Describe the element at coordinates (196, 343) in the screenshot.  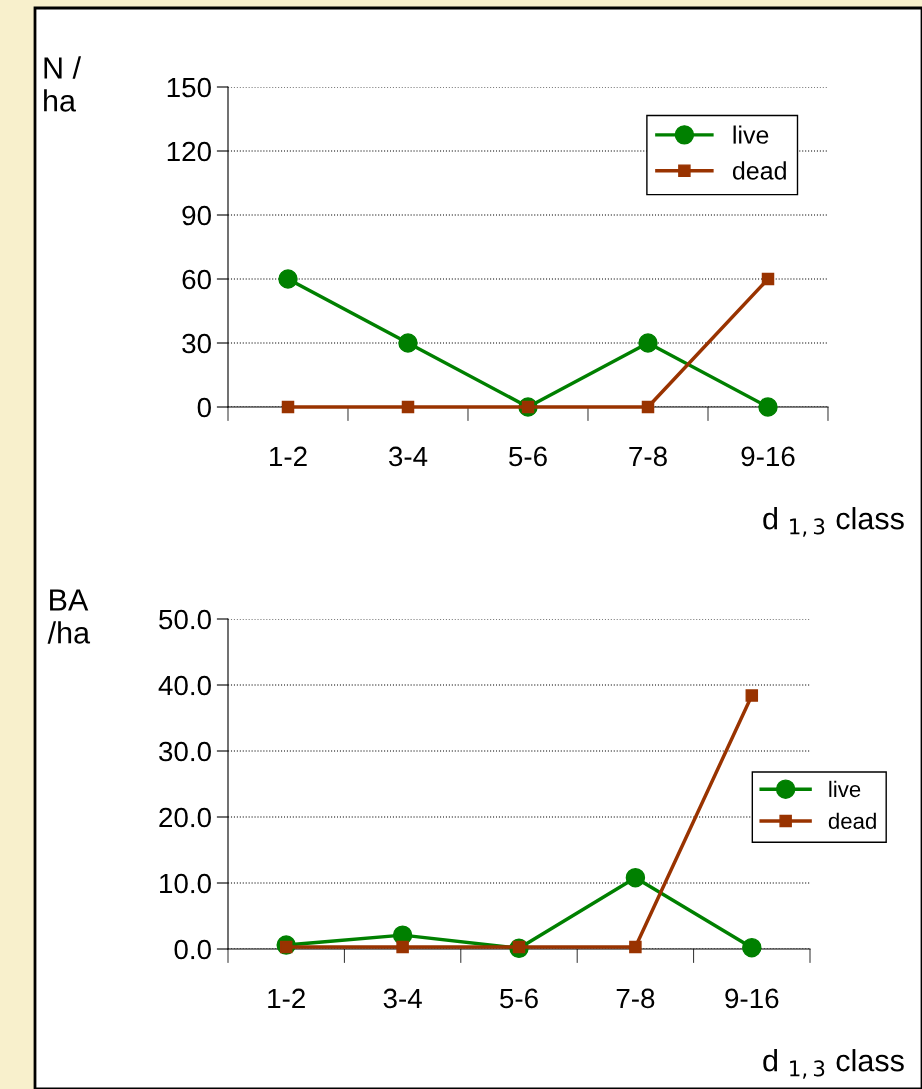
I see `y-tick-label: 30` at that location.